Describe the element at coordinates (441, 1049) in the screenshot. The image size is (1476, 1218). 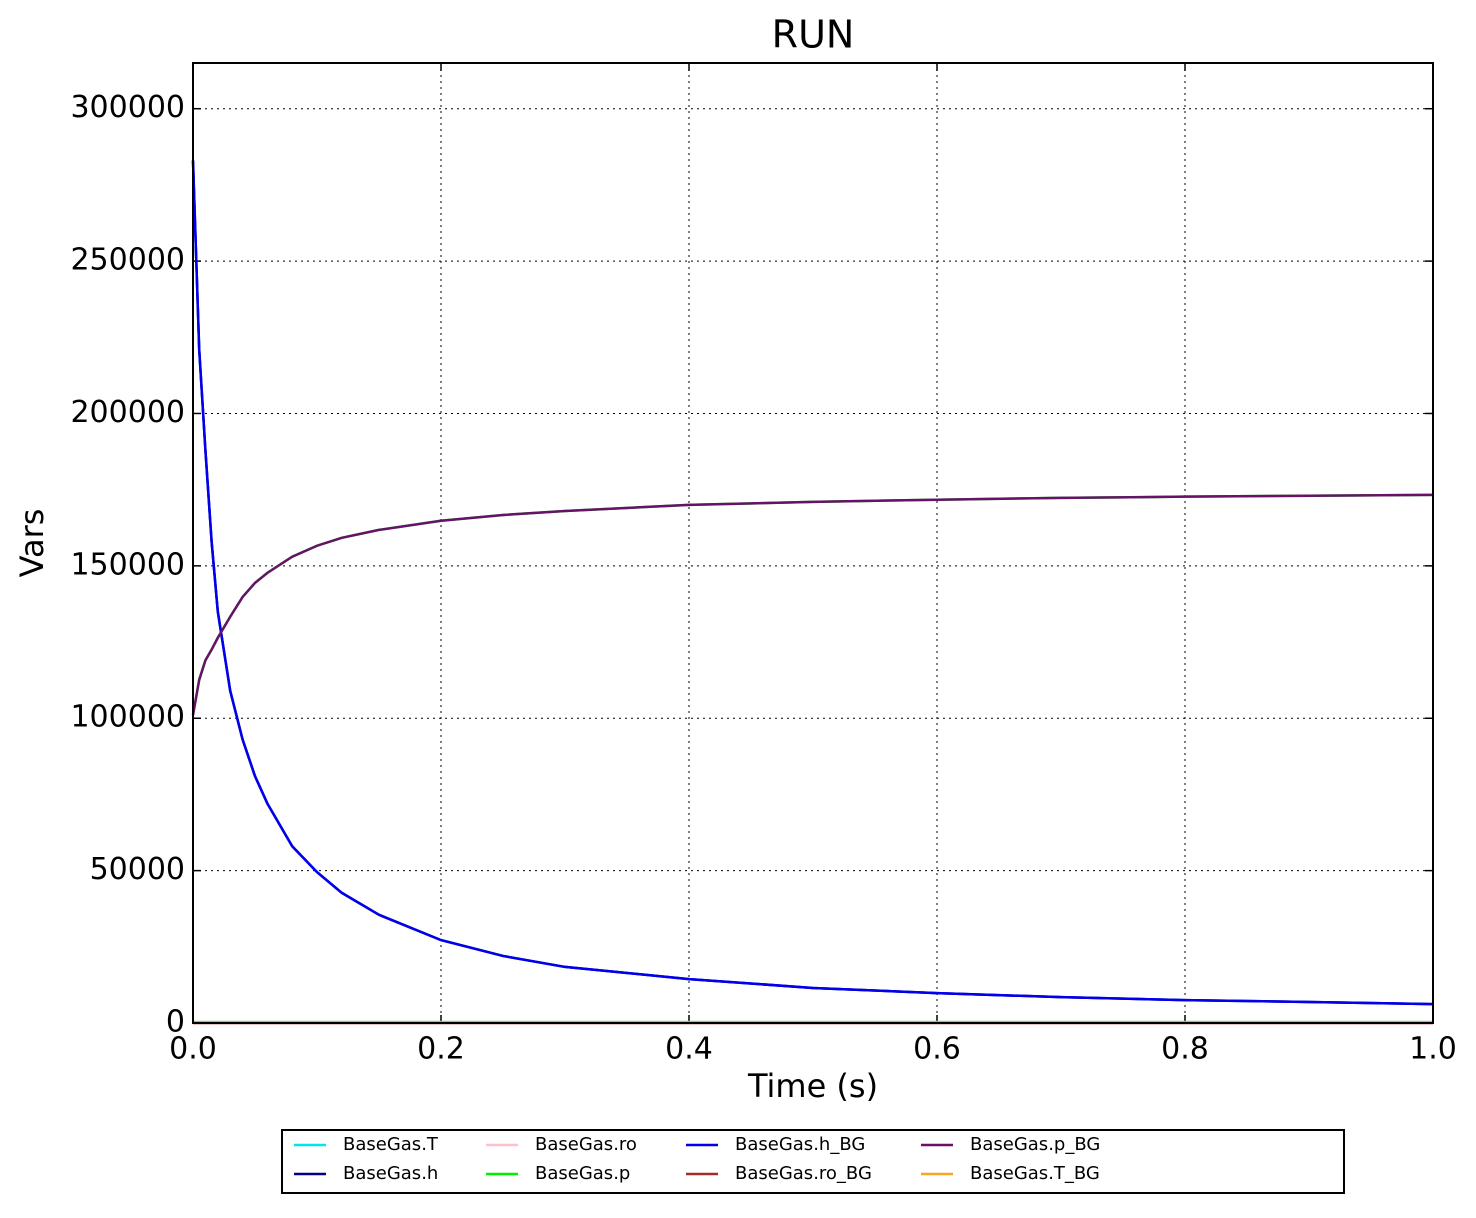
I see `x-tick-label: 0.2` at that location.